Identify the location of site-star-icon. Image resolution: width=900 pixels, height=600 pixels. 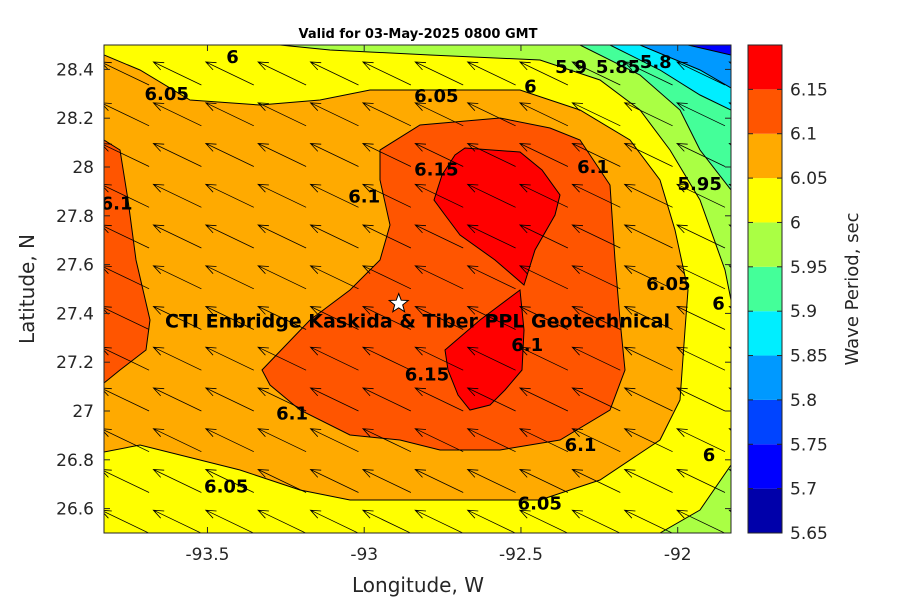
(398, 302).